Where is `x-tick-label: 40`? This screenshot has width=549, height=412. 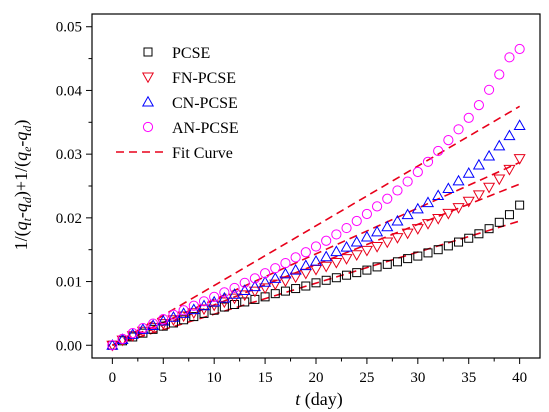
x-tick-label: 40 is located at coordinates (519, 378).